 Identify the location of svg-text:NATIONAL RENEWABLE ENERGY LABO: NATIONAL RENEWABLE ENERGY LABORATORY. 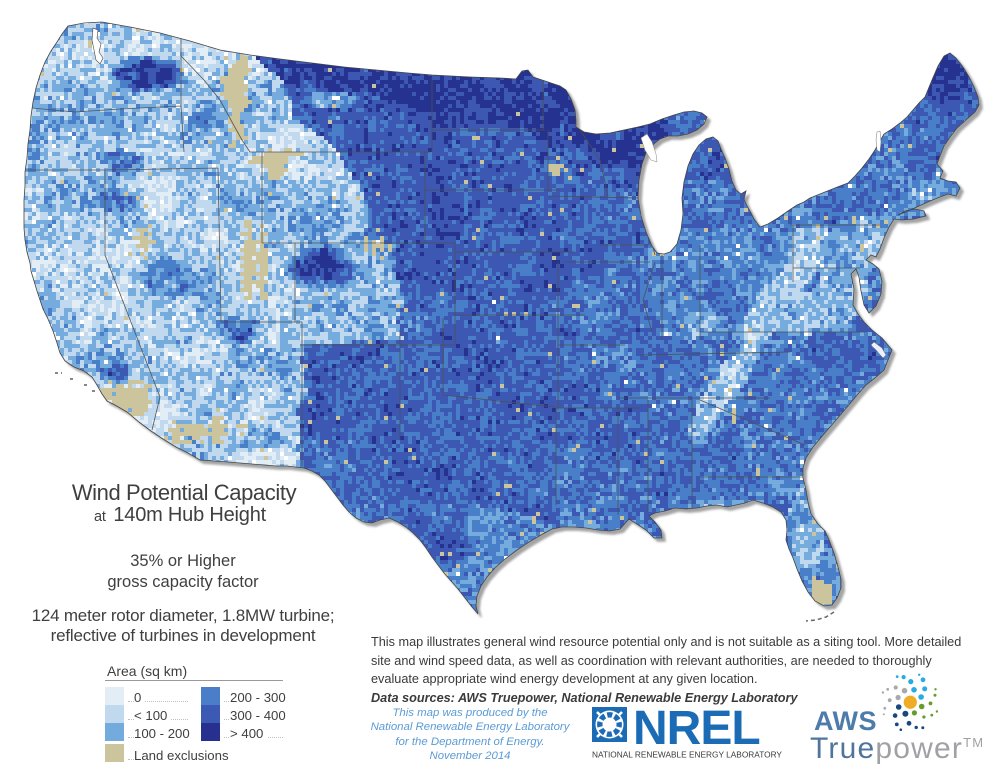
(687, 755).